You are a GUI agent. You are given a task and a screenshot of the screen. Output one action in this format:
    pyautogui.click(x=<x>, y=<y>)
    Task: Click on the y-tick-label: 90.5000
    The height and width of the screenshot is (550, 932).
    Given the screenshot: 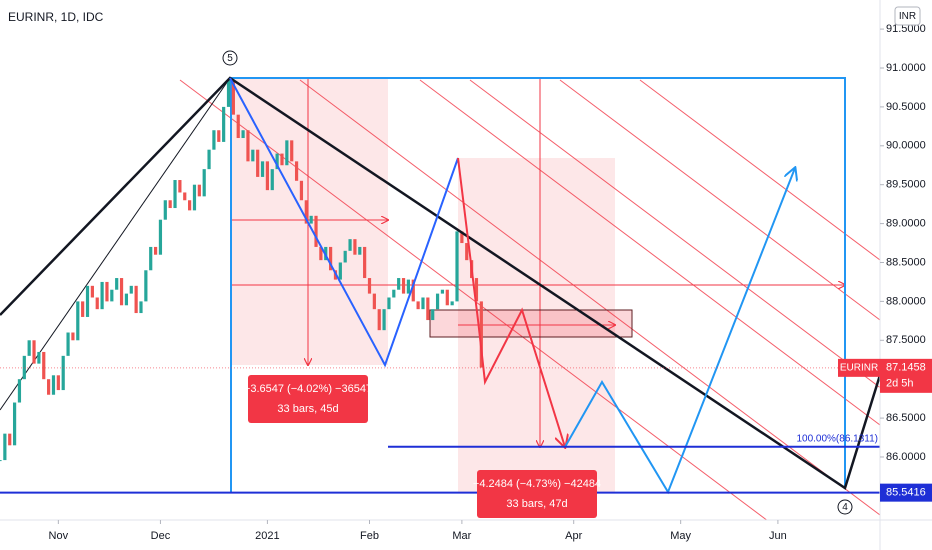 What is the action you would take?
    pyautogui.click(x=906, y=107)
    